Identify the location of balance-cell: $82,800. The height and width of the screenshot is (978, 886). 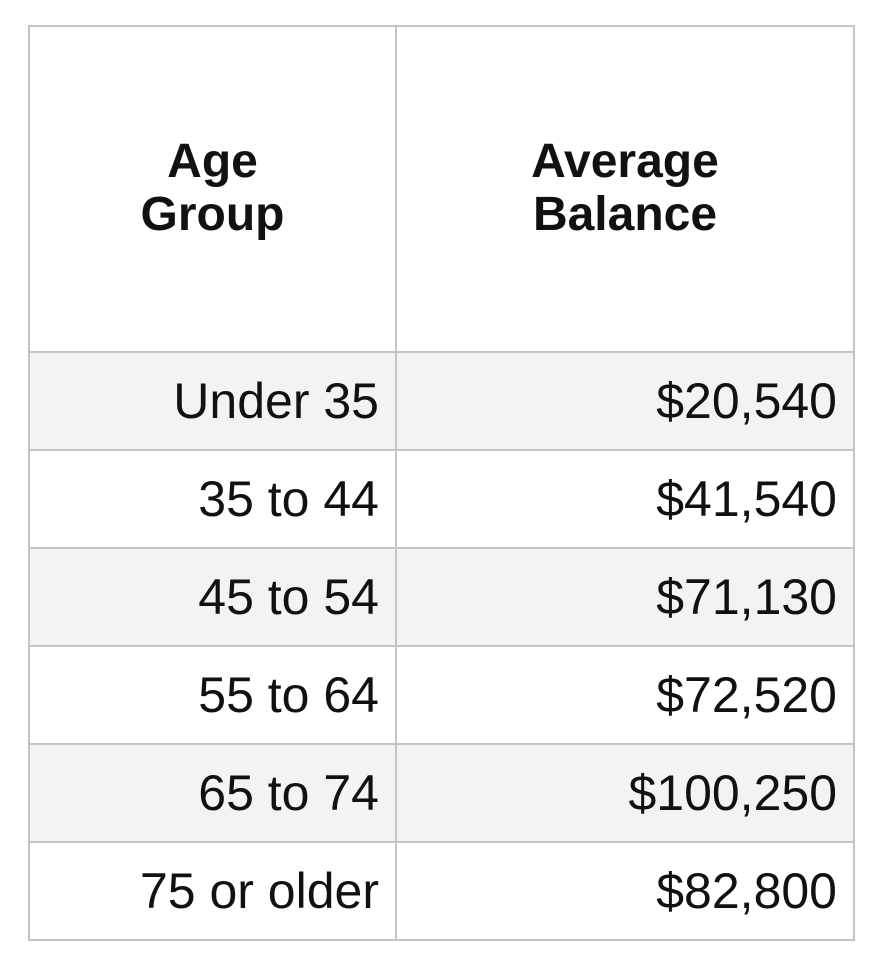
(625, 891).